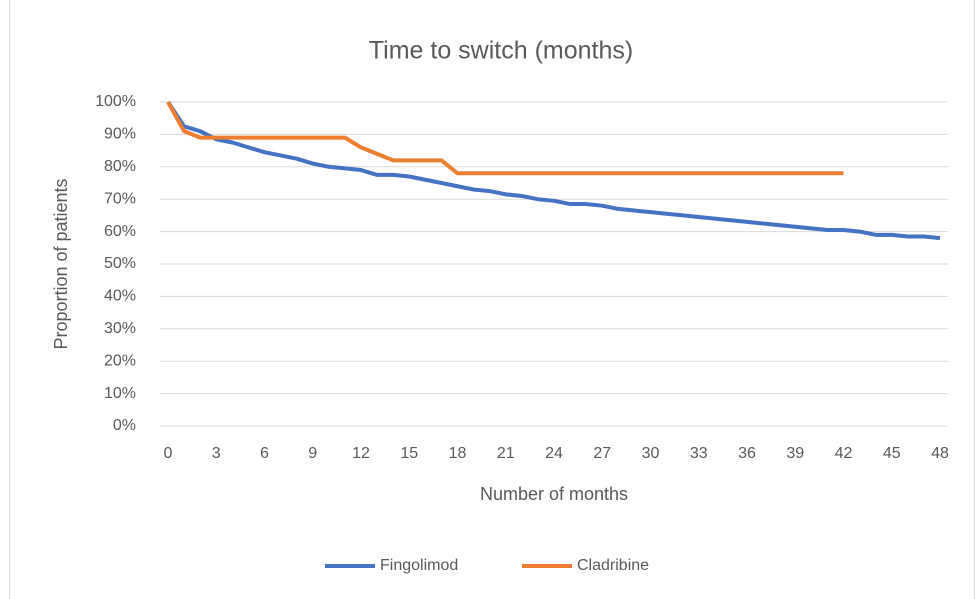 This screenshot has width=976, height=599. What do you see at coordinates (699, 453) in the screenshot?
I see `x-tick-label: 33` at bounding box center [699, 453].